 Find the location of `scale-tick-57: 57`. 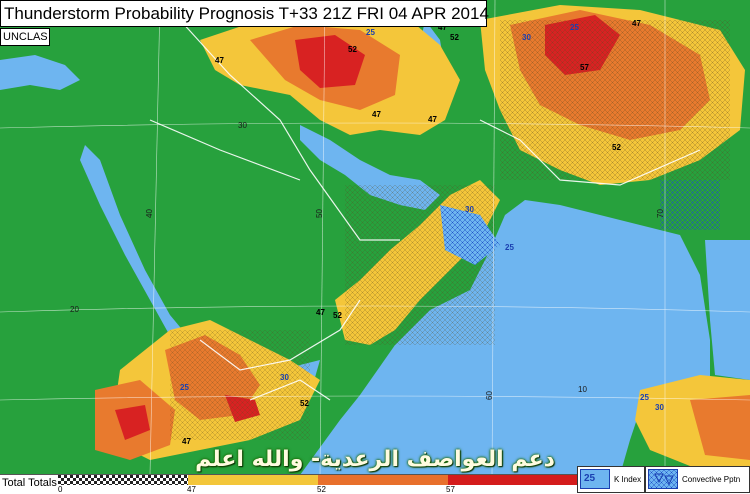

scale-tick-57: 57 is located at coordinates (450, 489).